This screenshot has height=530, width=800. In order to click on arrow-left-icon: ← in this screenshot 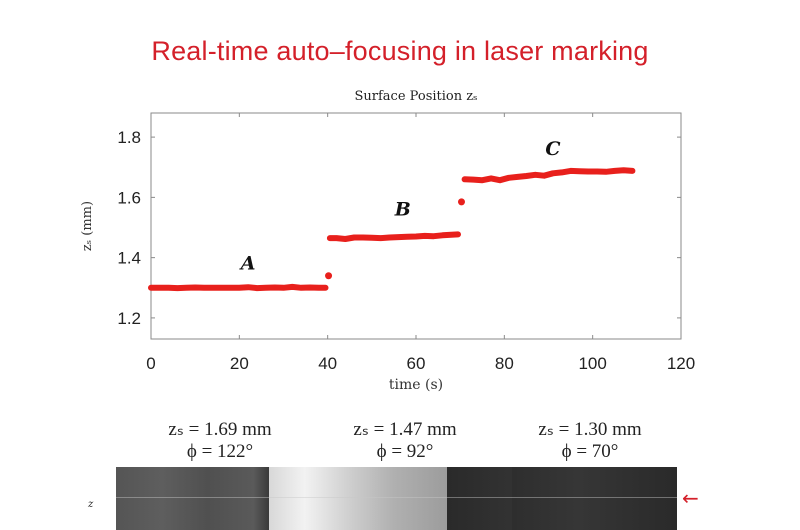, I will do `click(690, 498)`.